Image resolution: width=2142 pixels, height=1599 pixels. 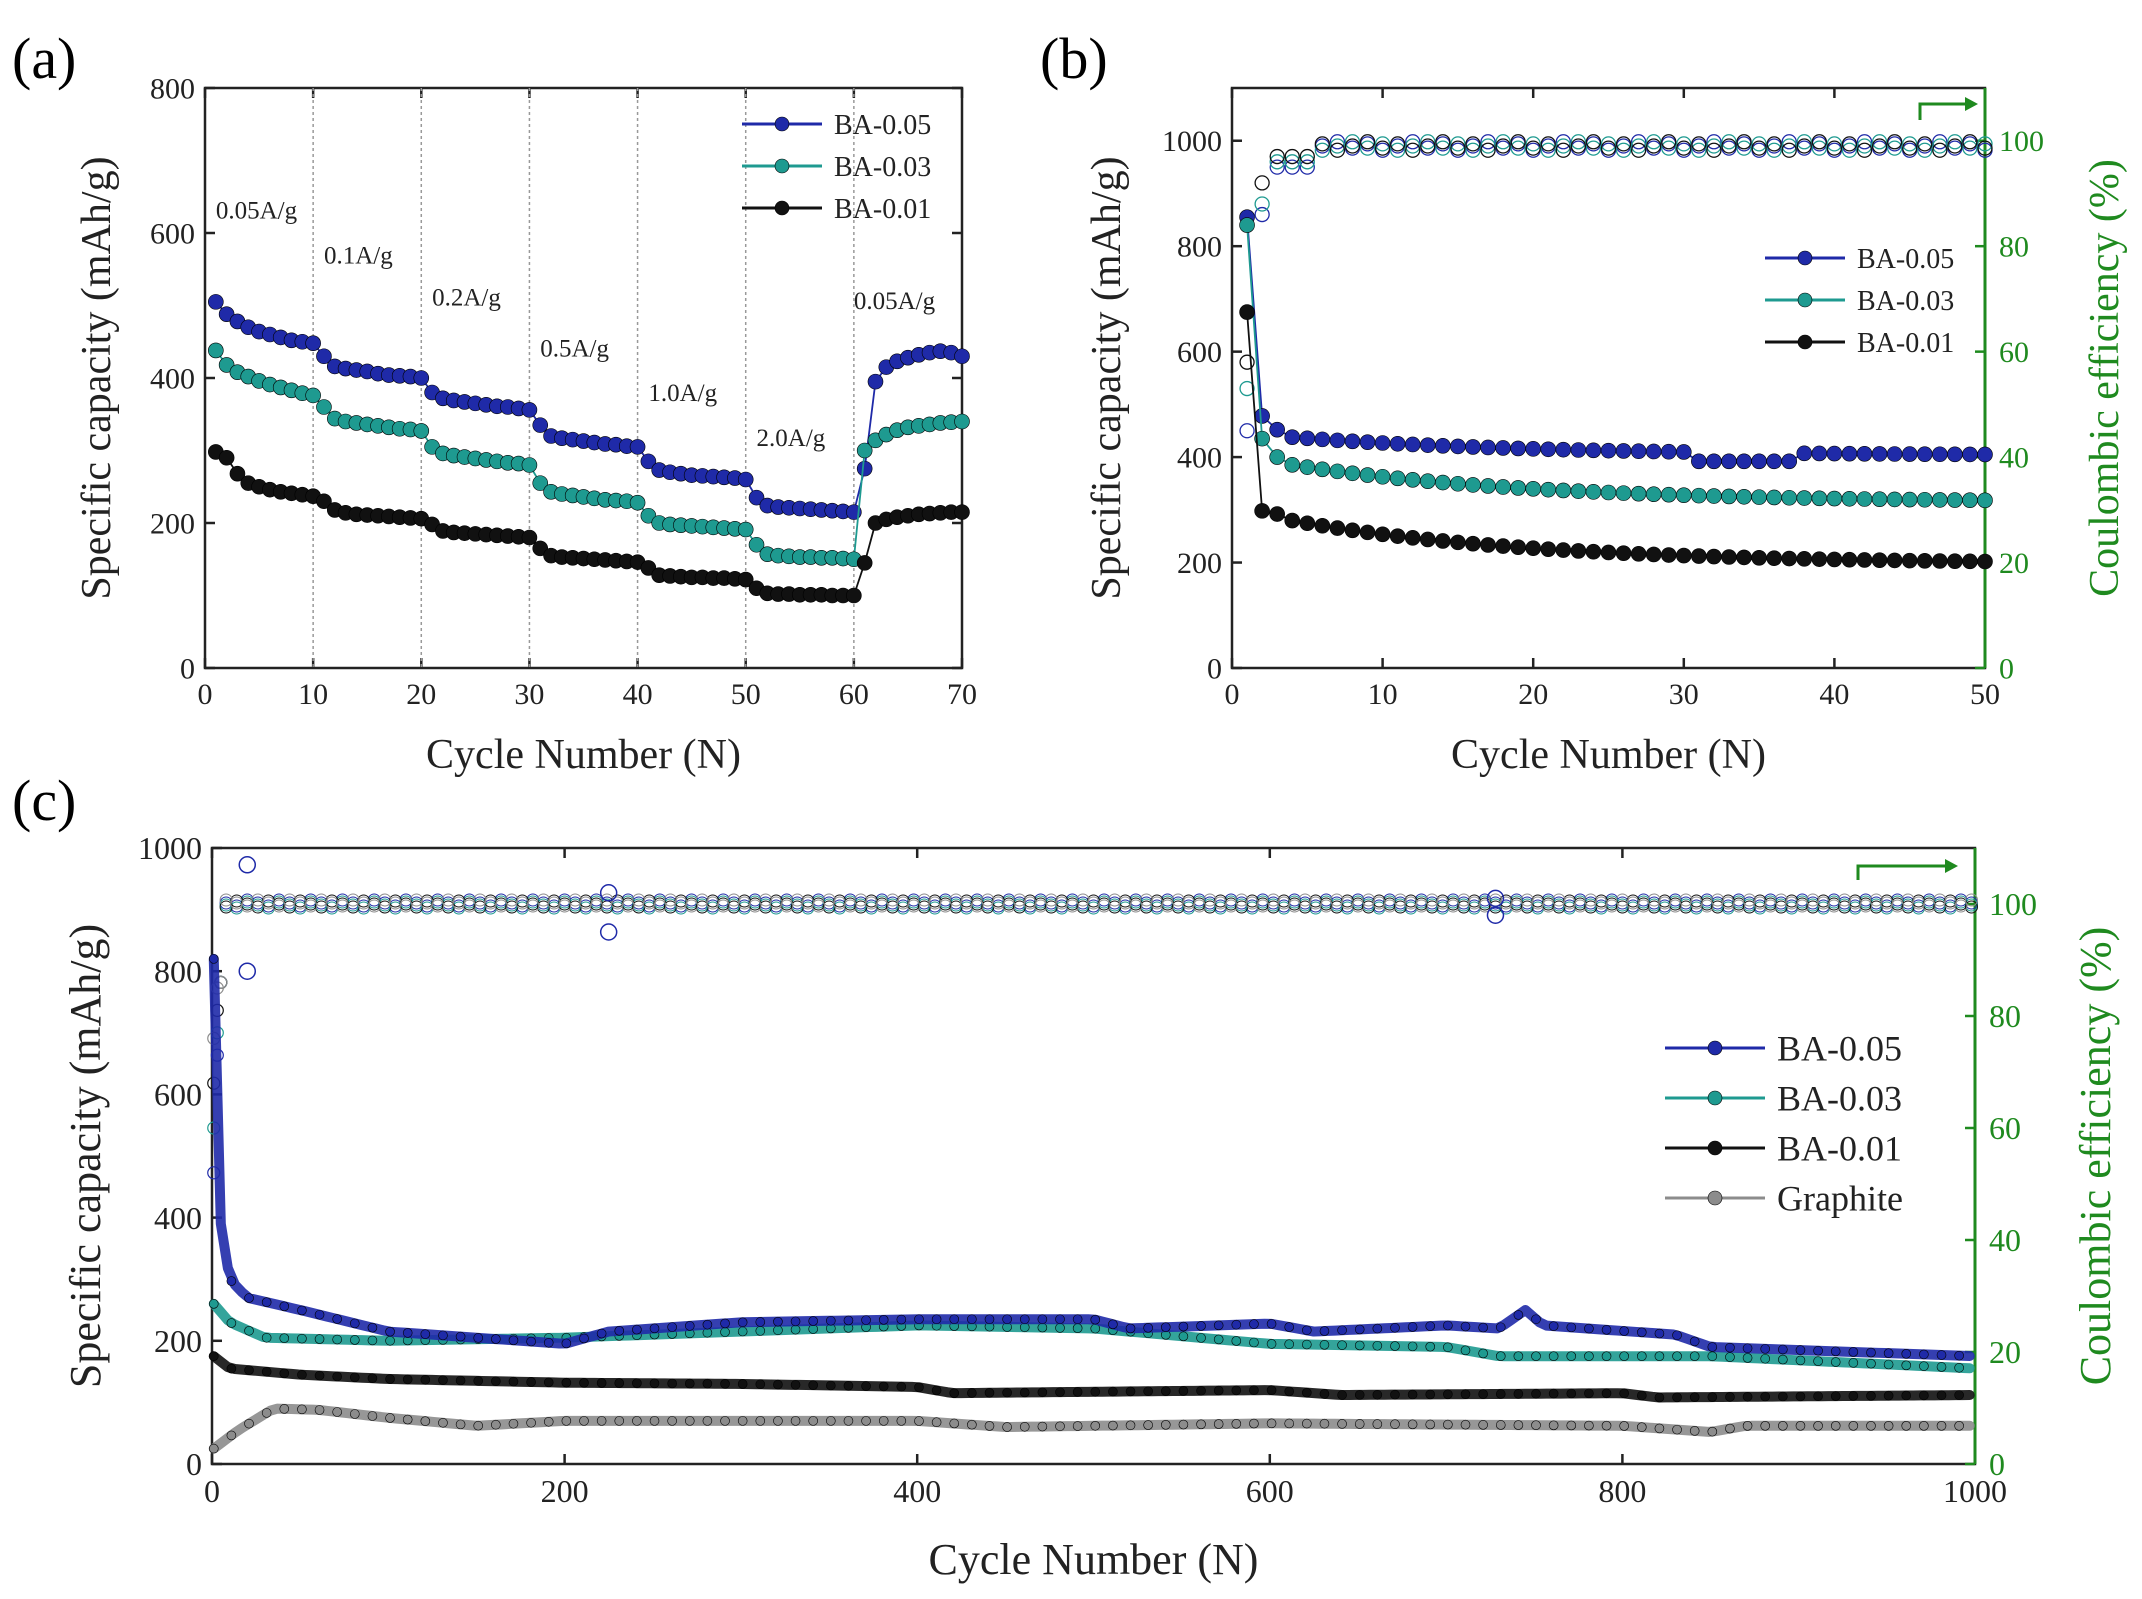 What do you see at coordinates (2095, 1156) in the screenshot?
I see `y2-axis-label: Coulombic efficiency (%)` at bounding box center [2095, 1156].